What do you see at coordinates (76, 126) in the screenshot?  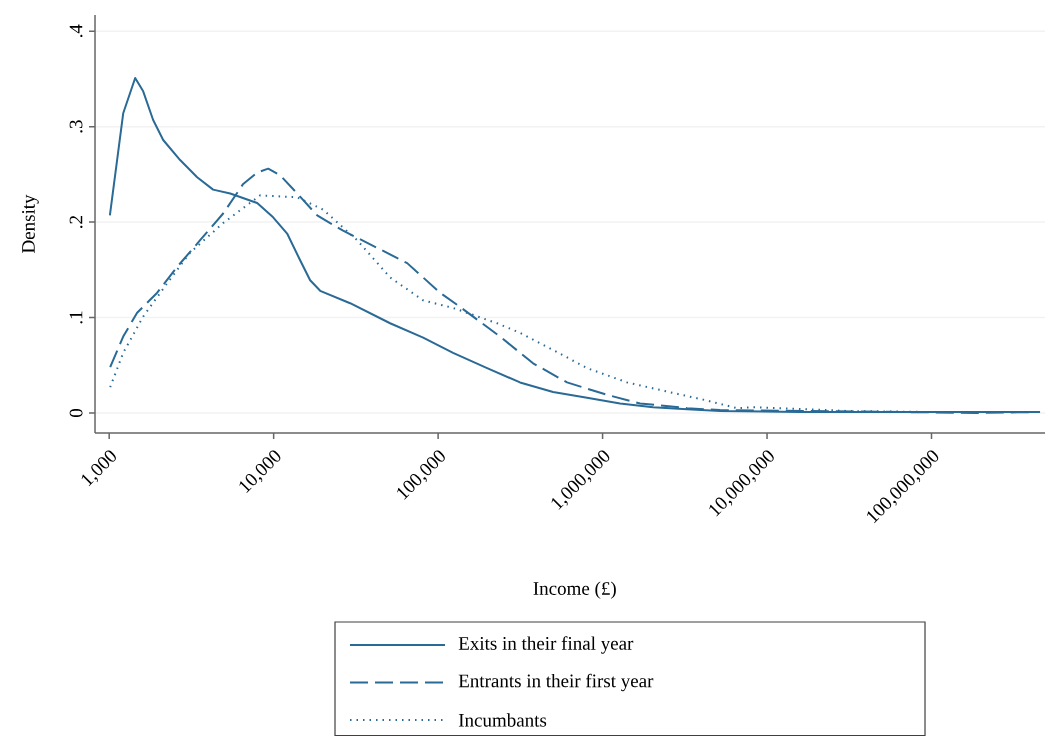 I see `y-tick-label: .3` at bounding box center [76, 126].